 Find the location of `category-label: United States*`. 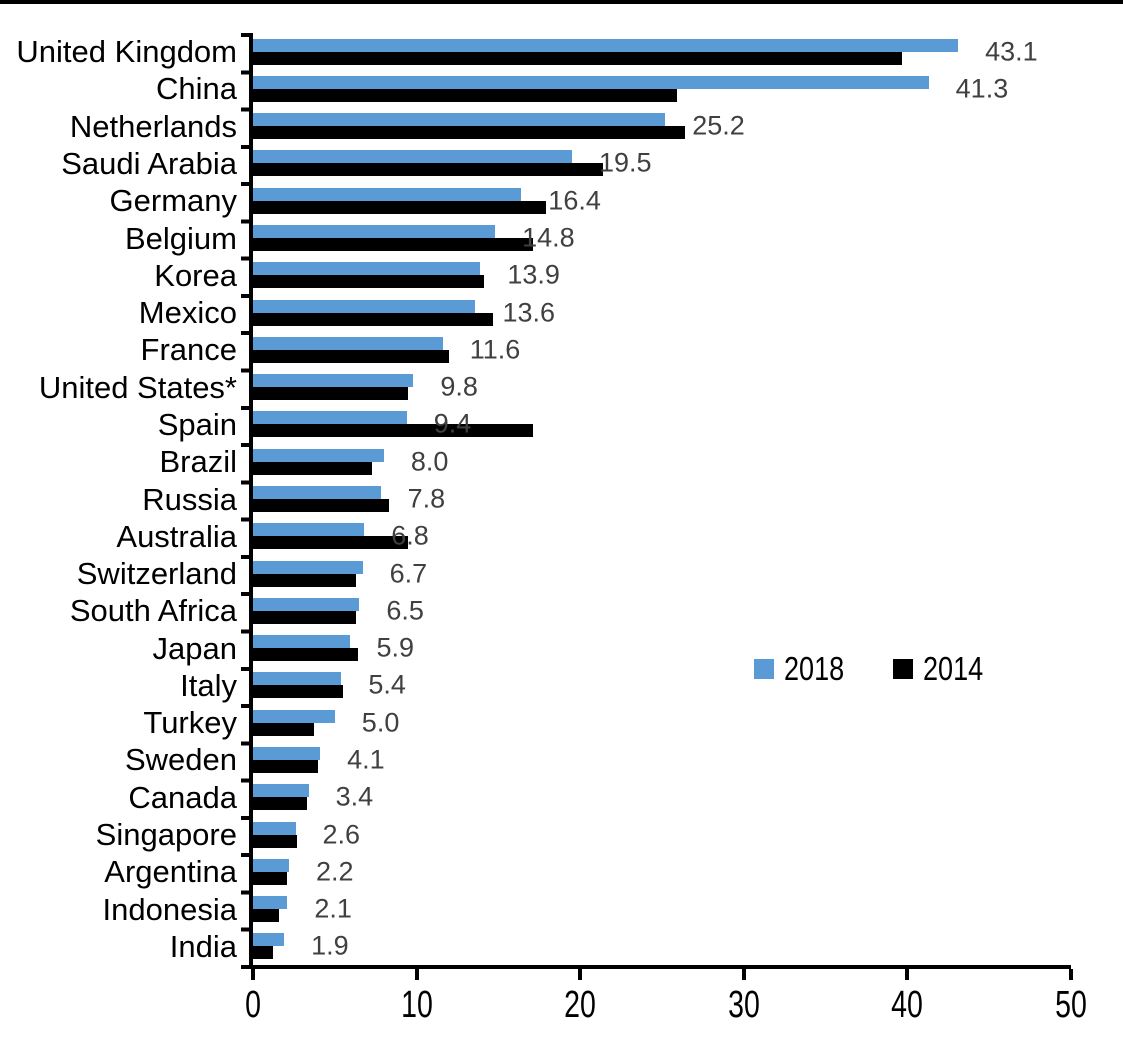

category-label: United States* is located at coordinates (137, 387).